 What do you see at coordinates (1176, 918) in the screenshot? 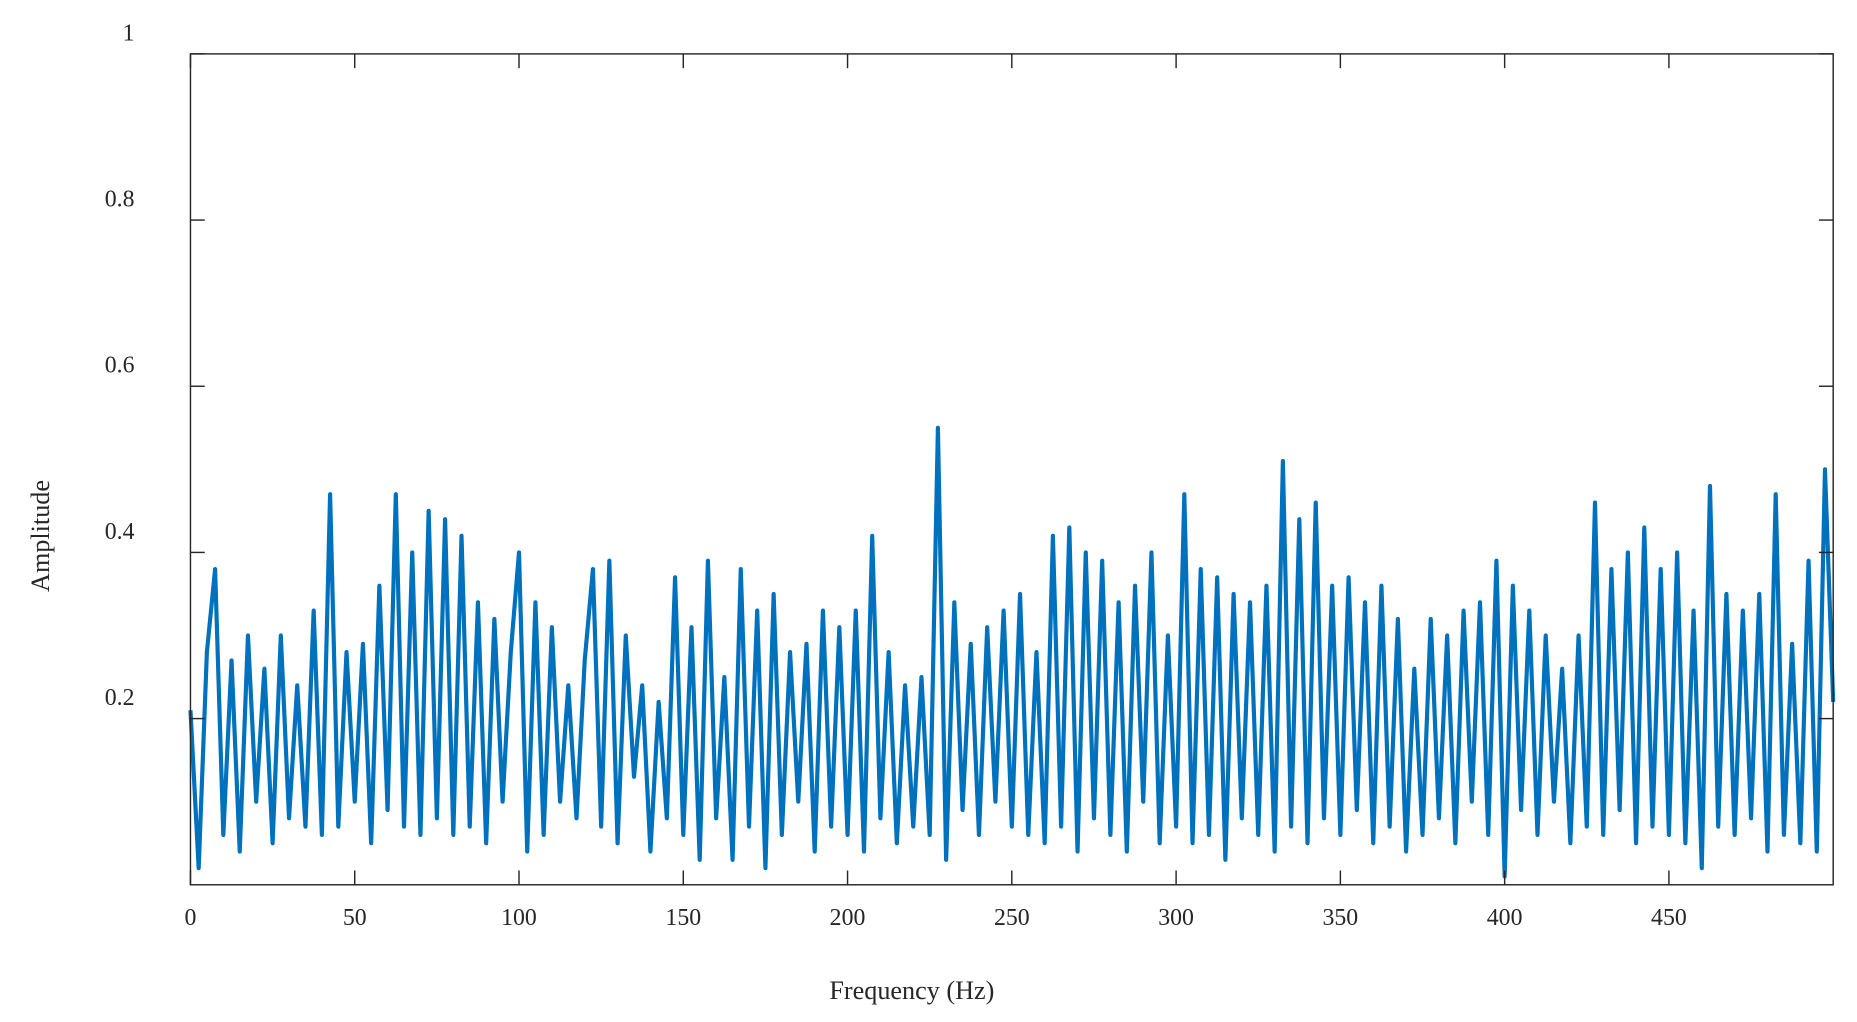
I see `x-tick-label: 300` at bounding box center [1176, 918].